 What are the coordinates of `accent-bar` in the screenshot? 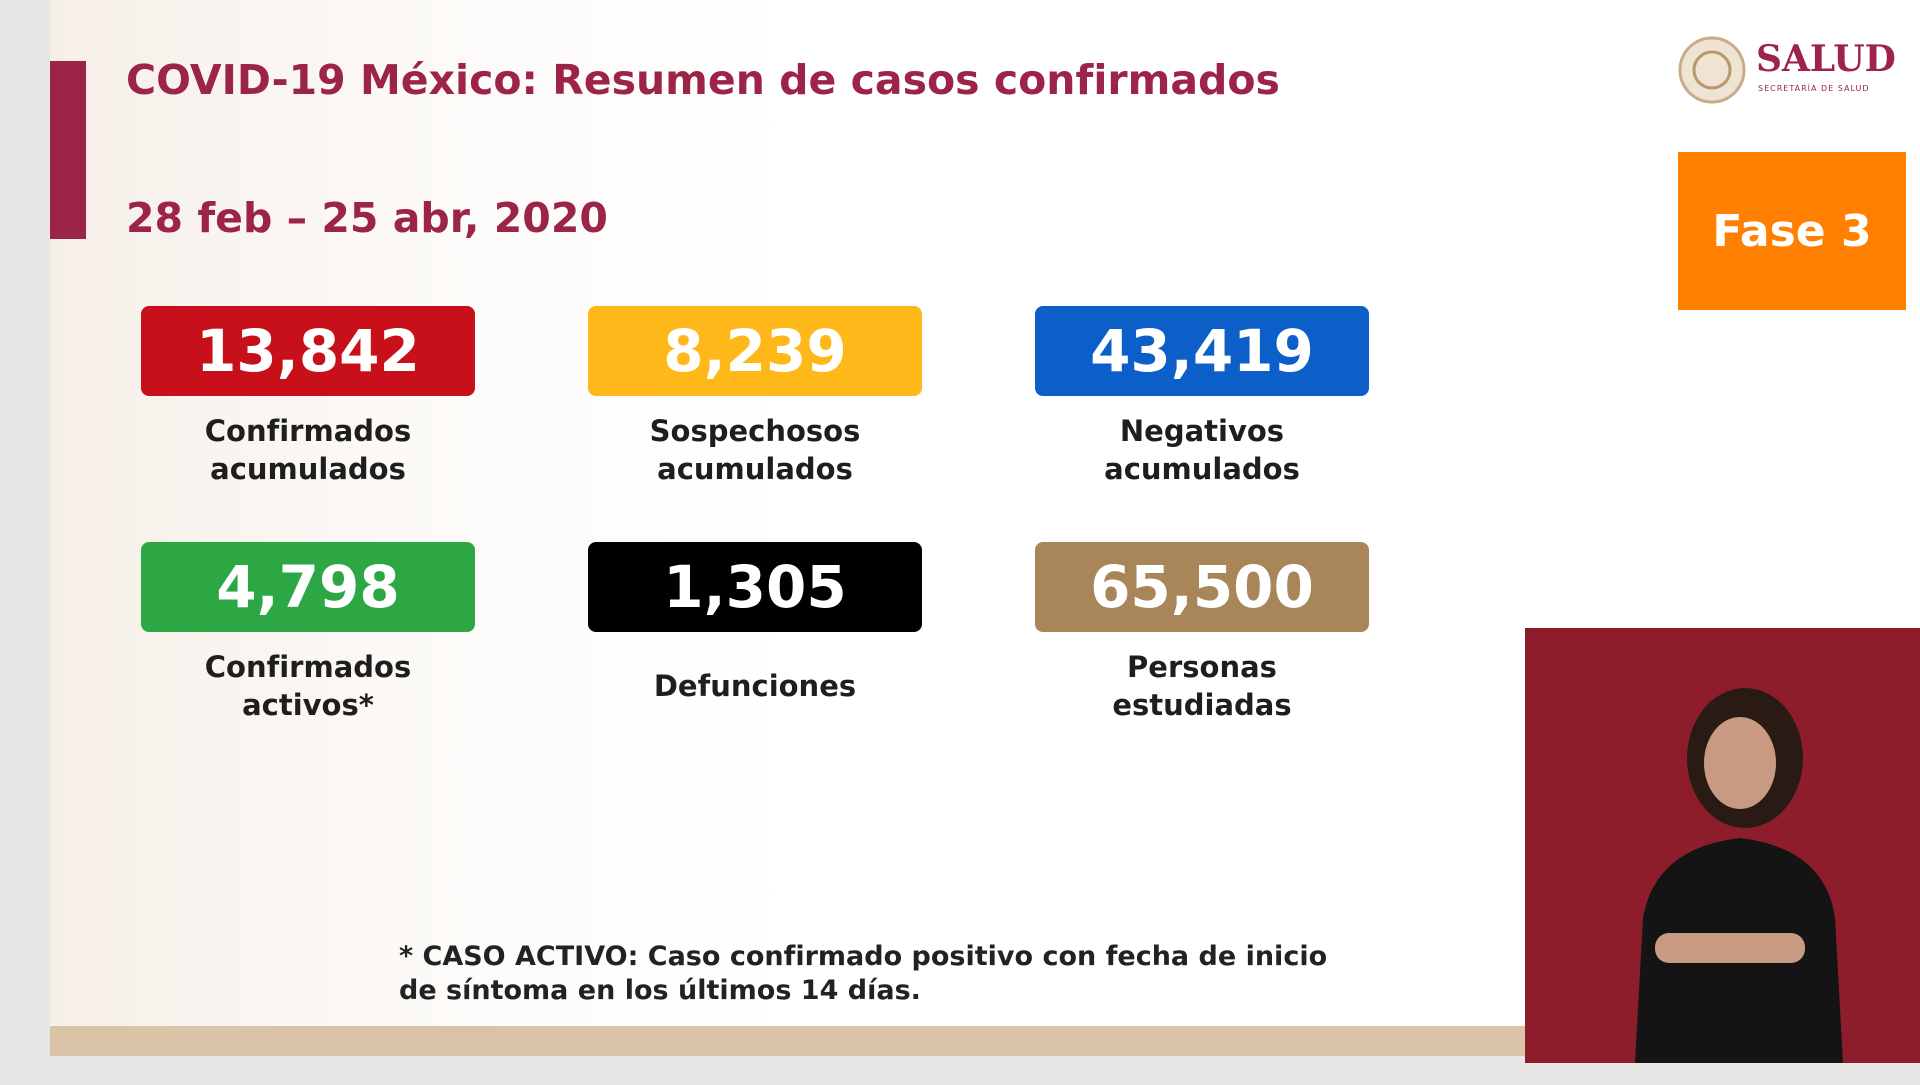 It's located at (68, 150).